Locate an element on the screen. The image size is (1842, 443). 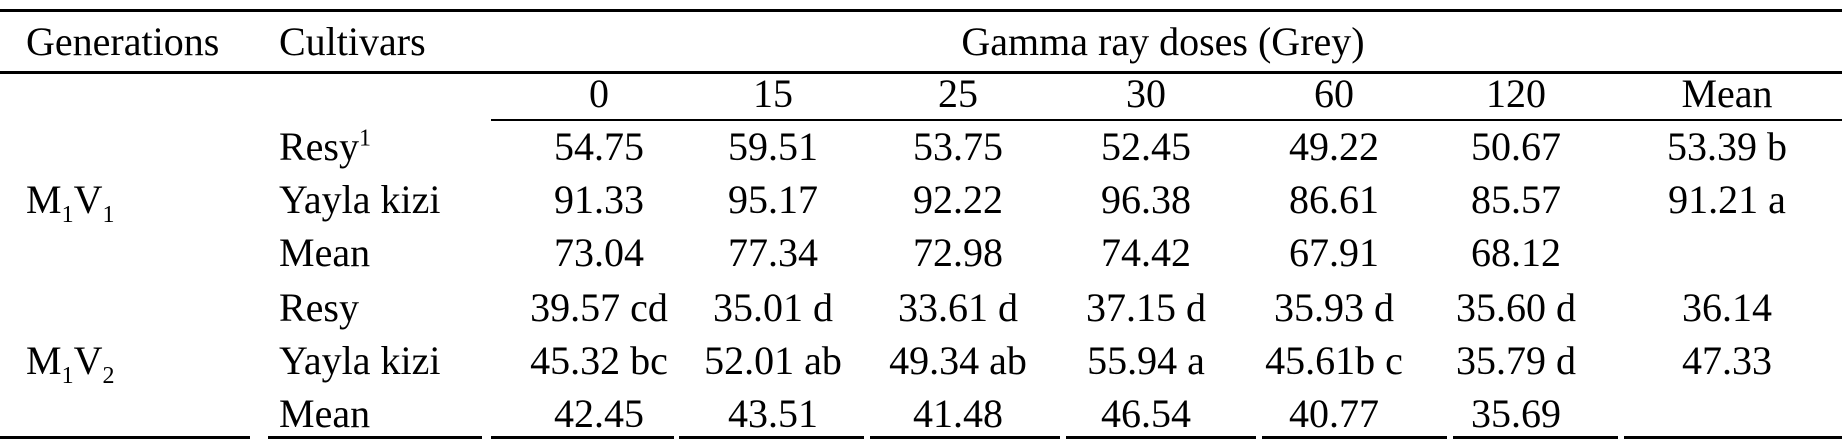
dose-header: 0 is located at coordinates (599, 93).